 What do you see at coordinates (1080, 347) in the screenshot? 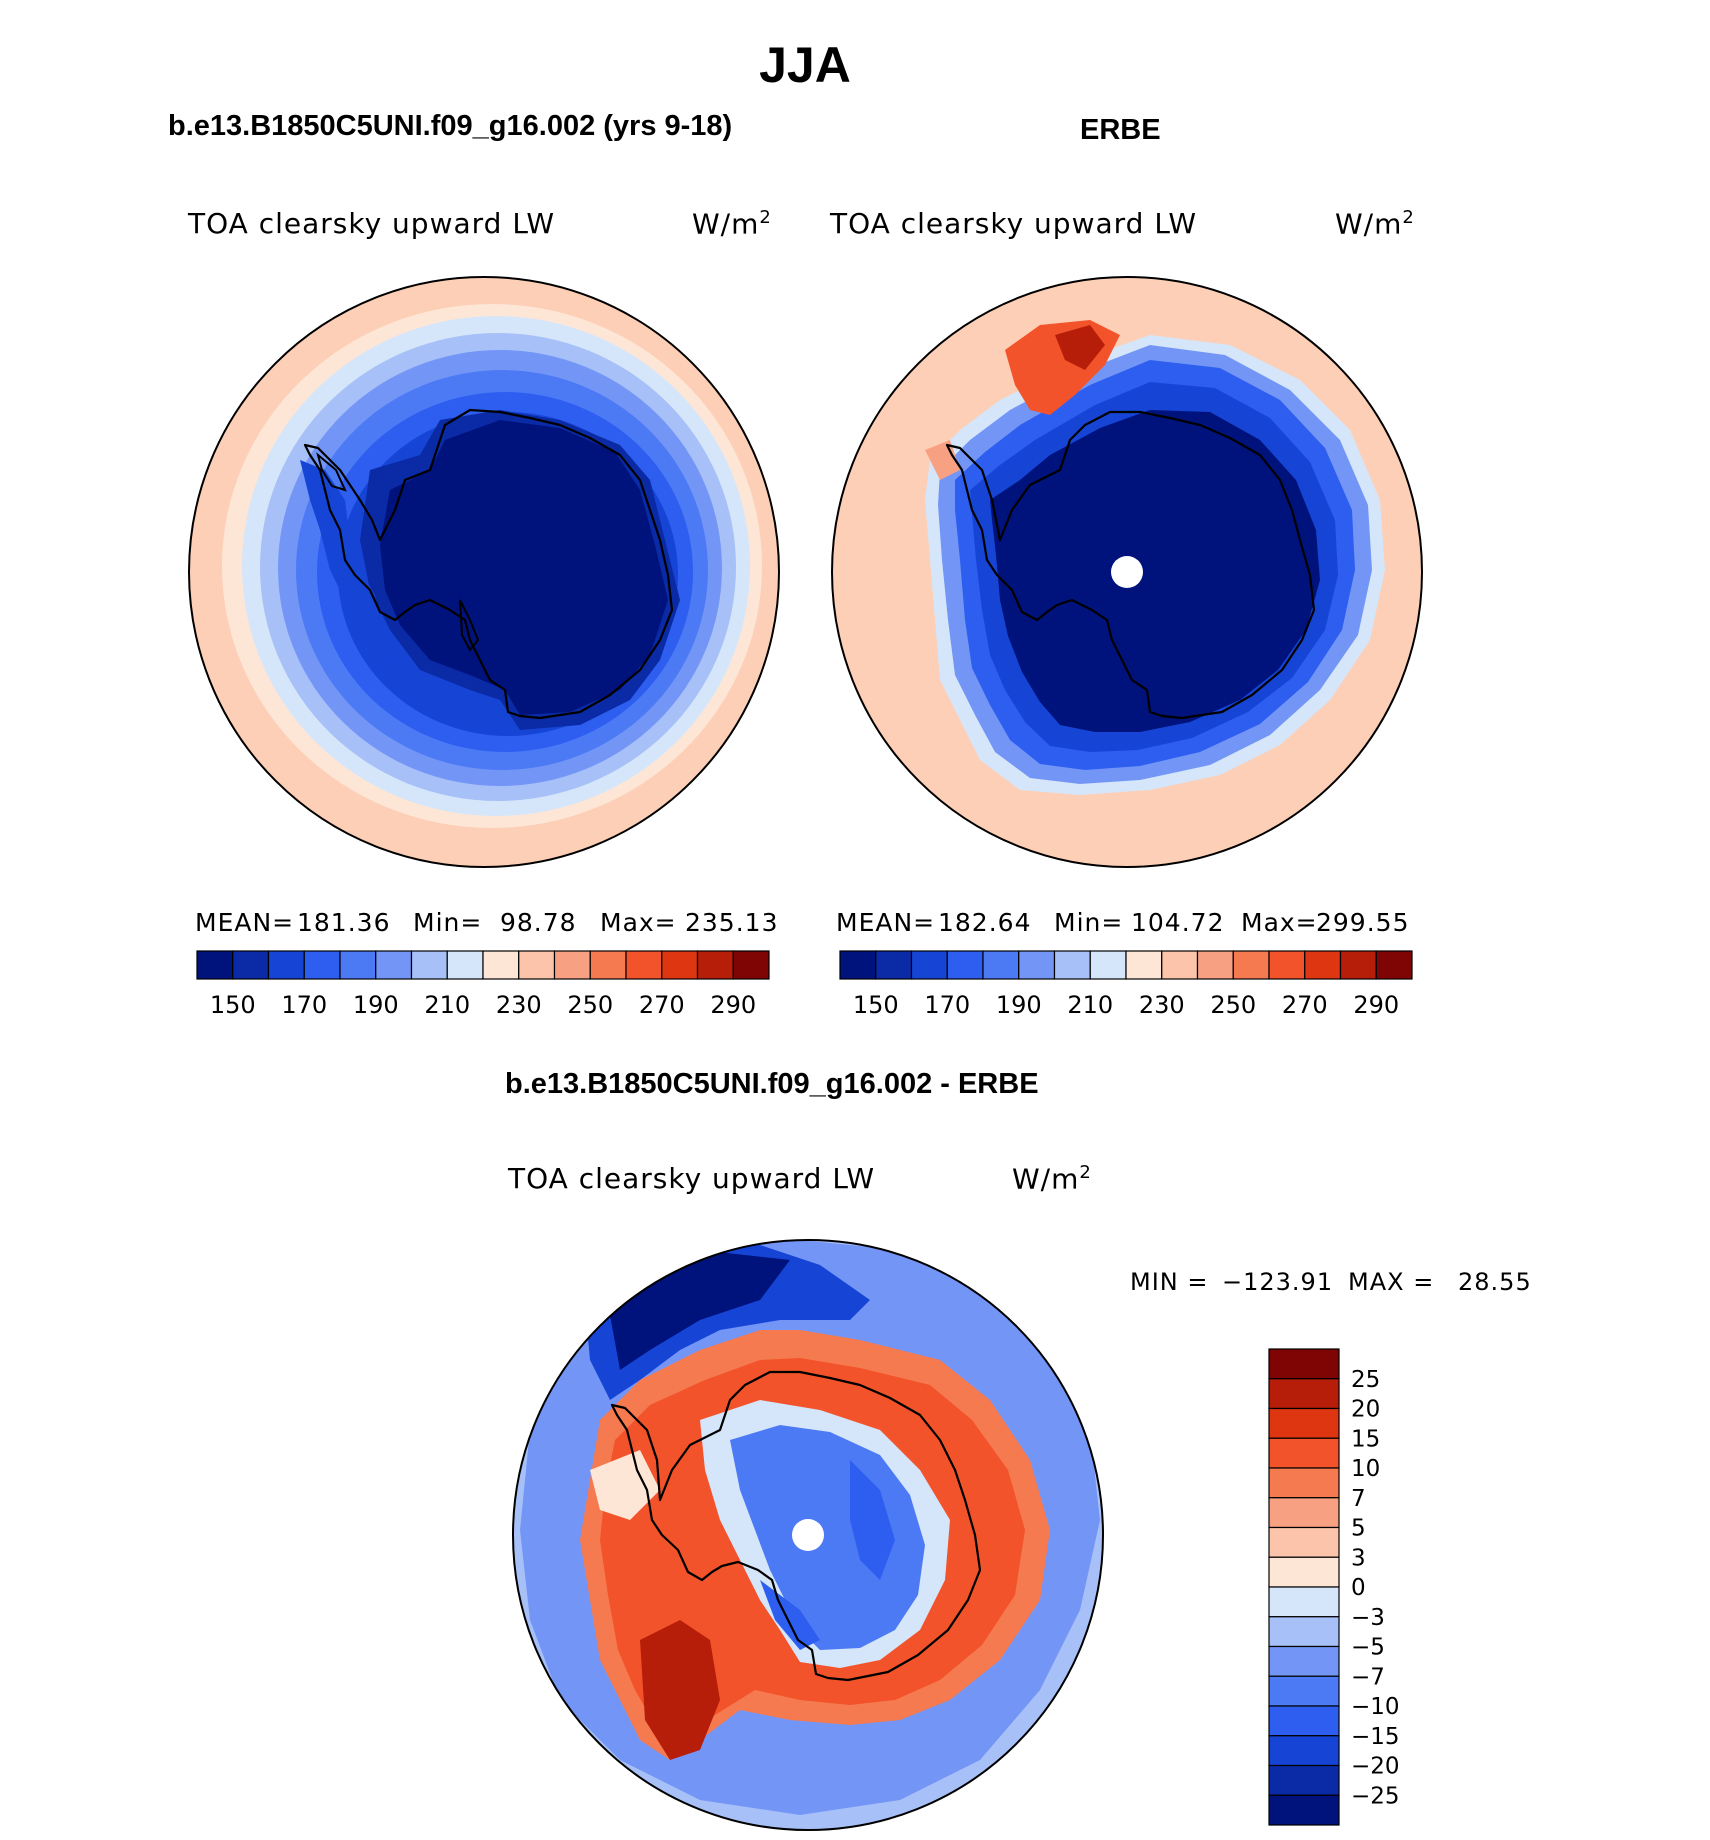
I see `map-erbe-hot-core` at bounding box center [1080, 347].